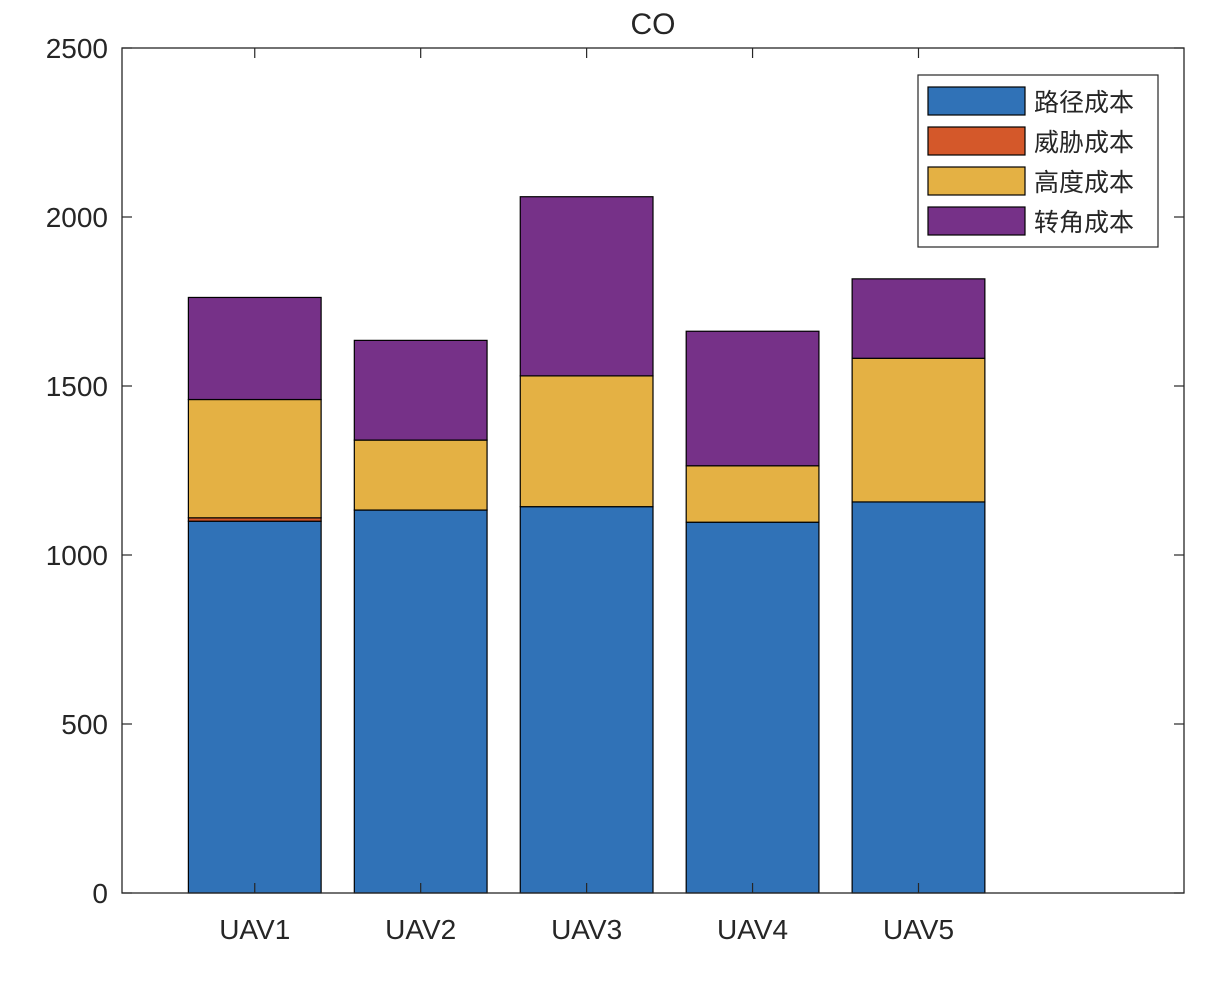  Describe the element at coordinates (586, 929) in the screenshot. I see `x-tick-label-uav3: UAV3` at that location.